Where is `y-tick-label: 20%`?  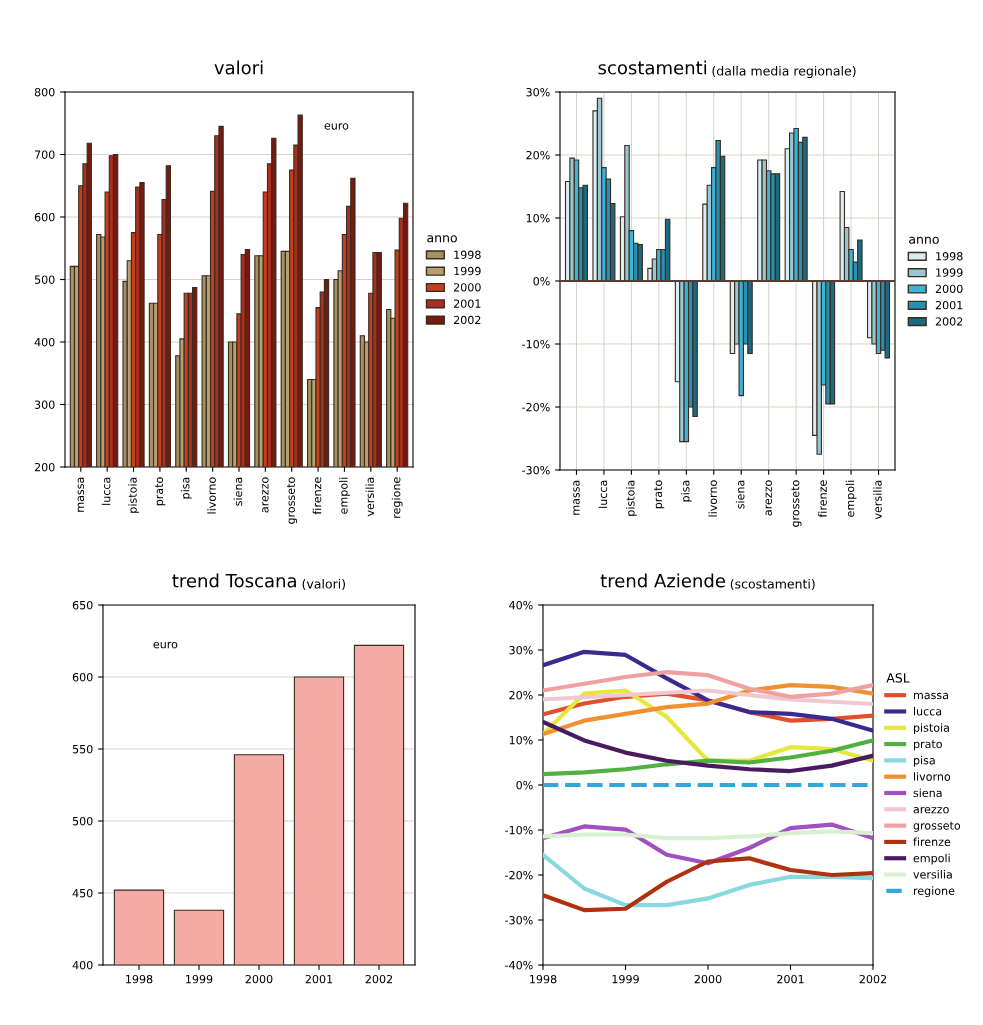 y-tick-label: 20% is located at coordinates (538, 155).